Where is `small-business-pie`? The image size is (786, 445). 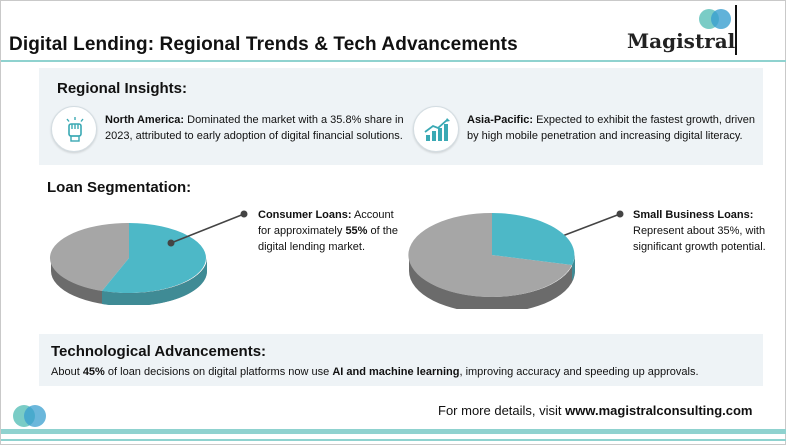
small-business-pie is located at coordinates (491, 260).